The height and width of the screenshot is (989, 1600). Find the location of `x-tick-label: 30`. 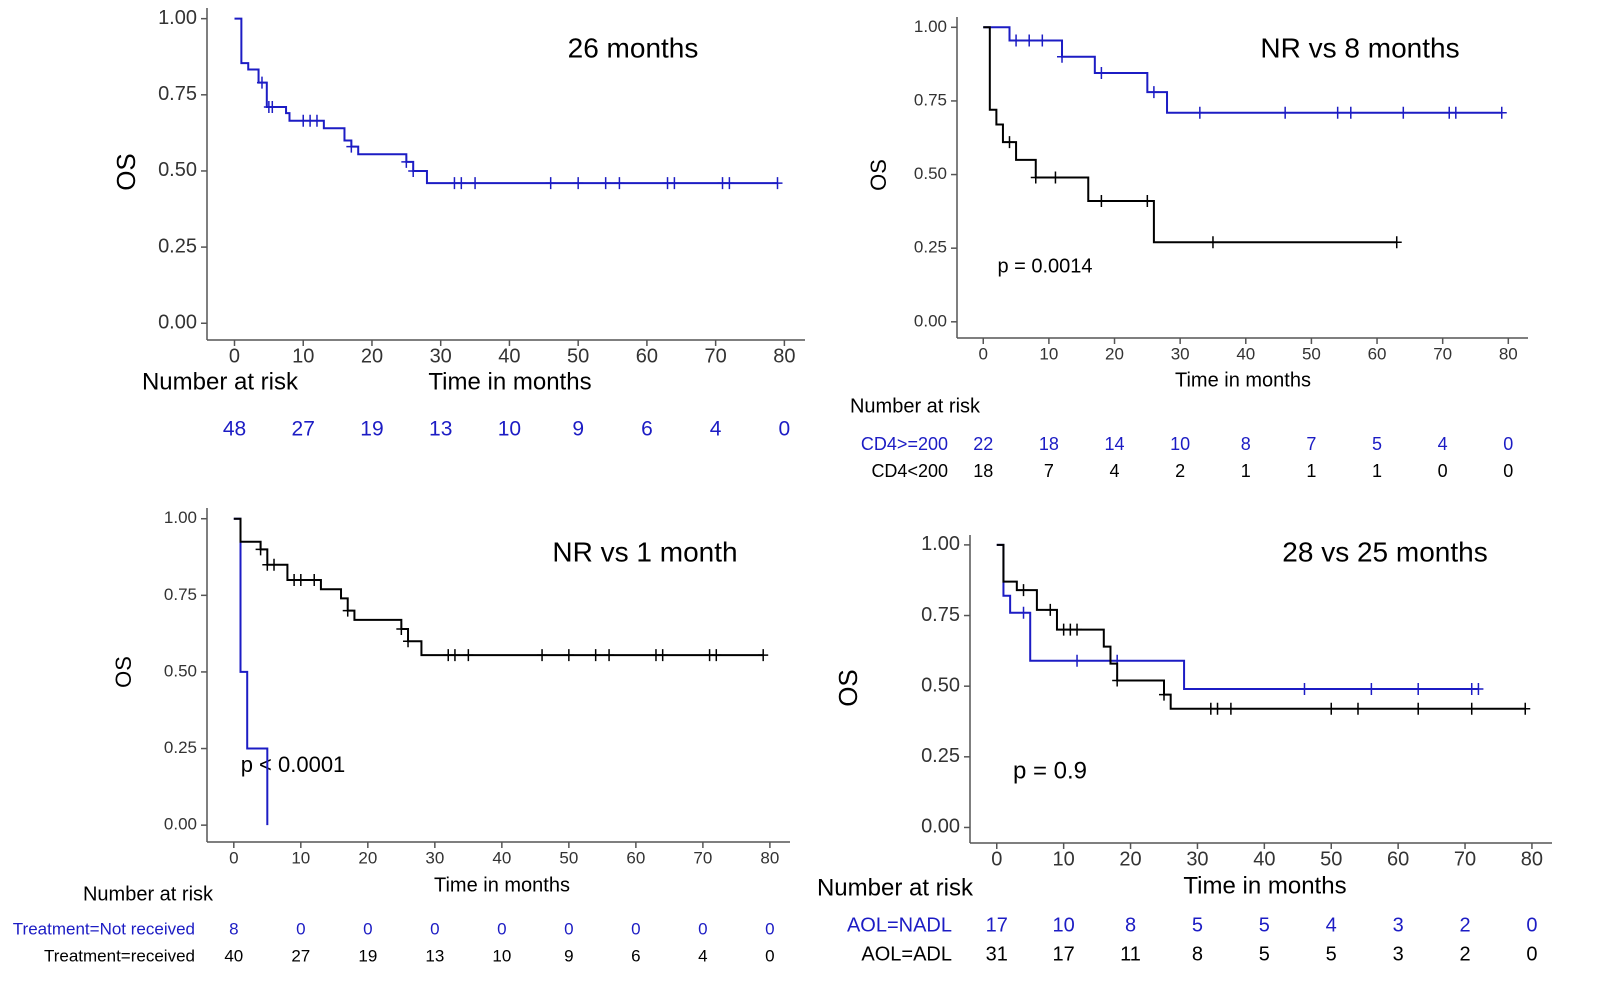

x-tick-label: 30 is located at coordinates (1180, 353).